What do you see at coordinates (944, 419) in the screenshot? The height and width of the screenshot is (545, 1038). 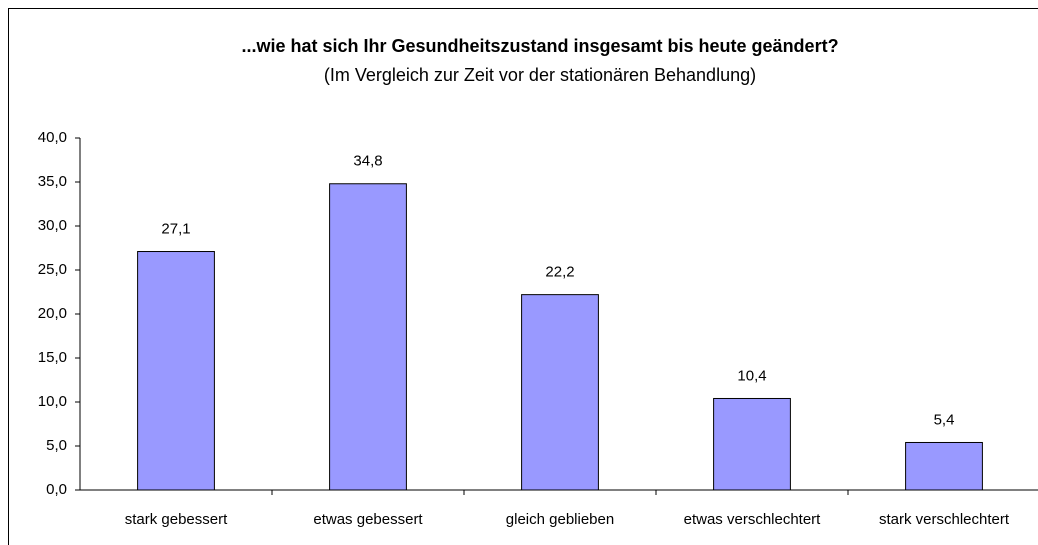 I see `value-label: 5,4` at bounding box center [944, 419].